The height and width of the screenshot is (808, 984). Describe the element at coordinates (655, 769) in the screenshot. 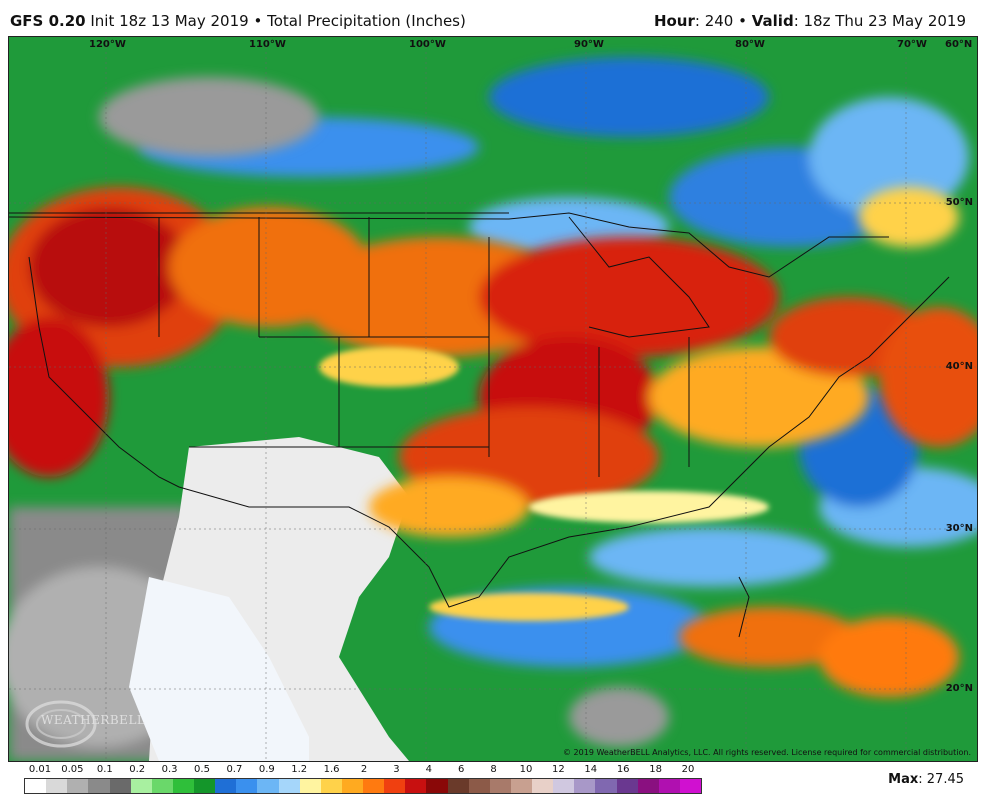

I see `legend-label: 18` at that location.